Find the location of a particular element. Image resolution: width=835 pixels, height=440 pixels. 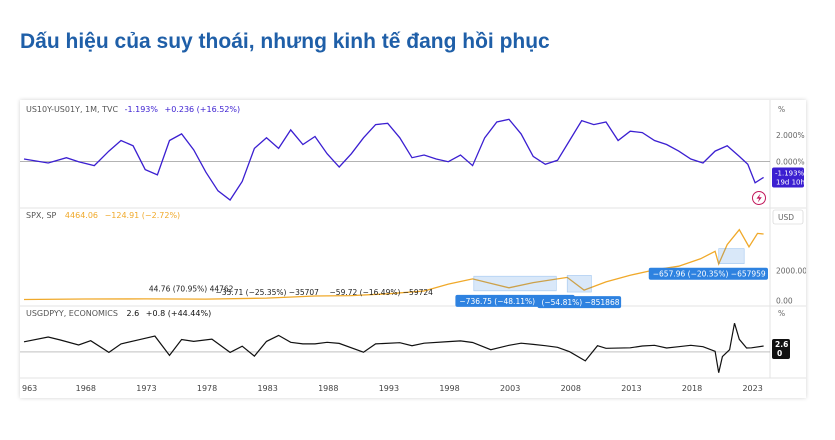

spx-header: SPX, SP 4464.06 −124.91 (−2.72%) is located at coordinates (103, 215).